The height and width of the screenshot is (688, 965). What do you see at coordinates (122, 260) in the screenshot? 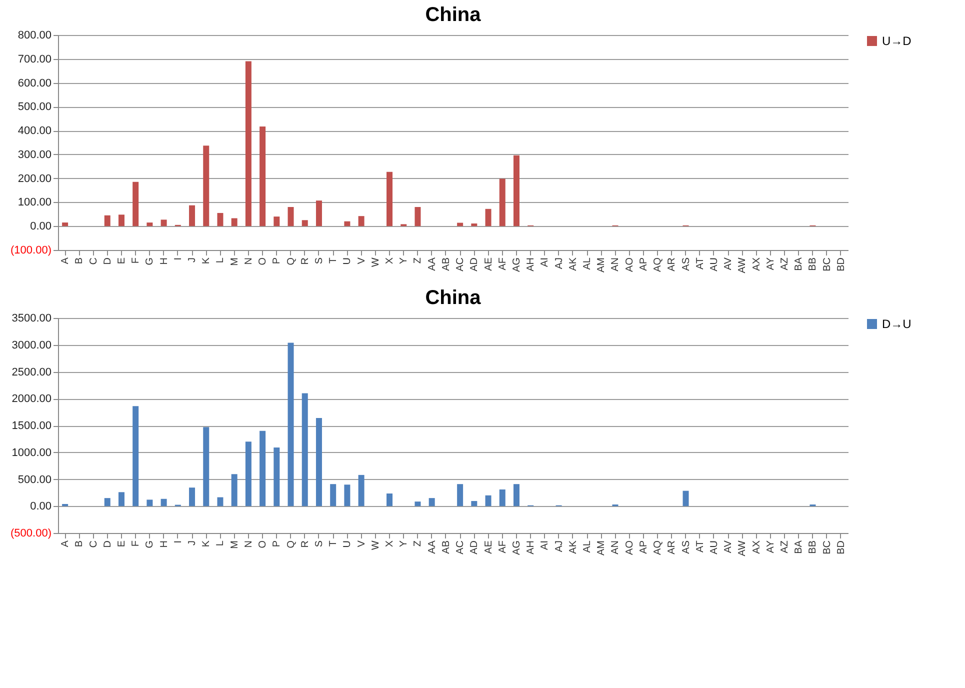
I see `x-tick-label: E` at bounding box center [122, 260].